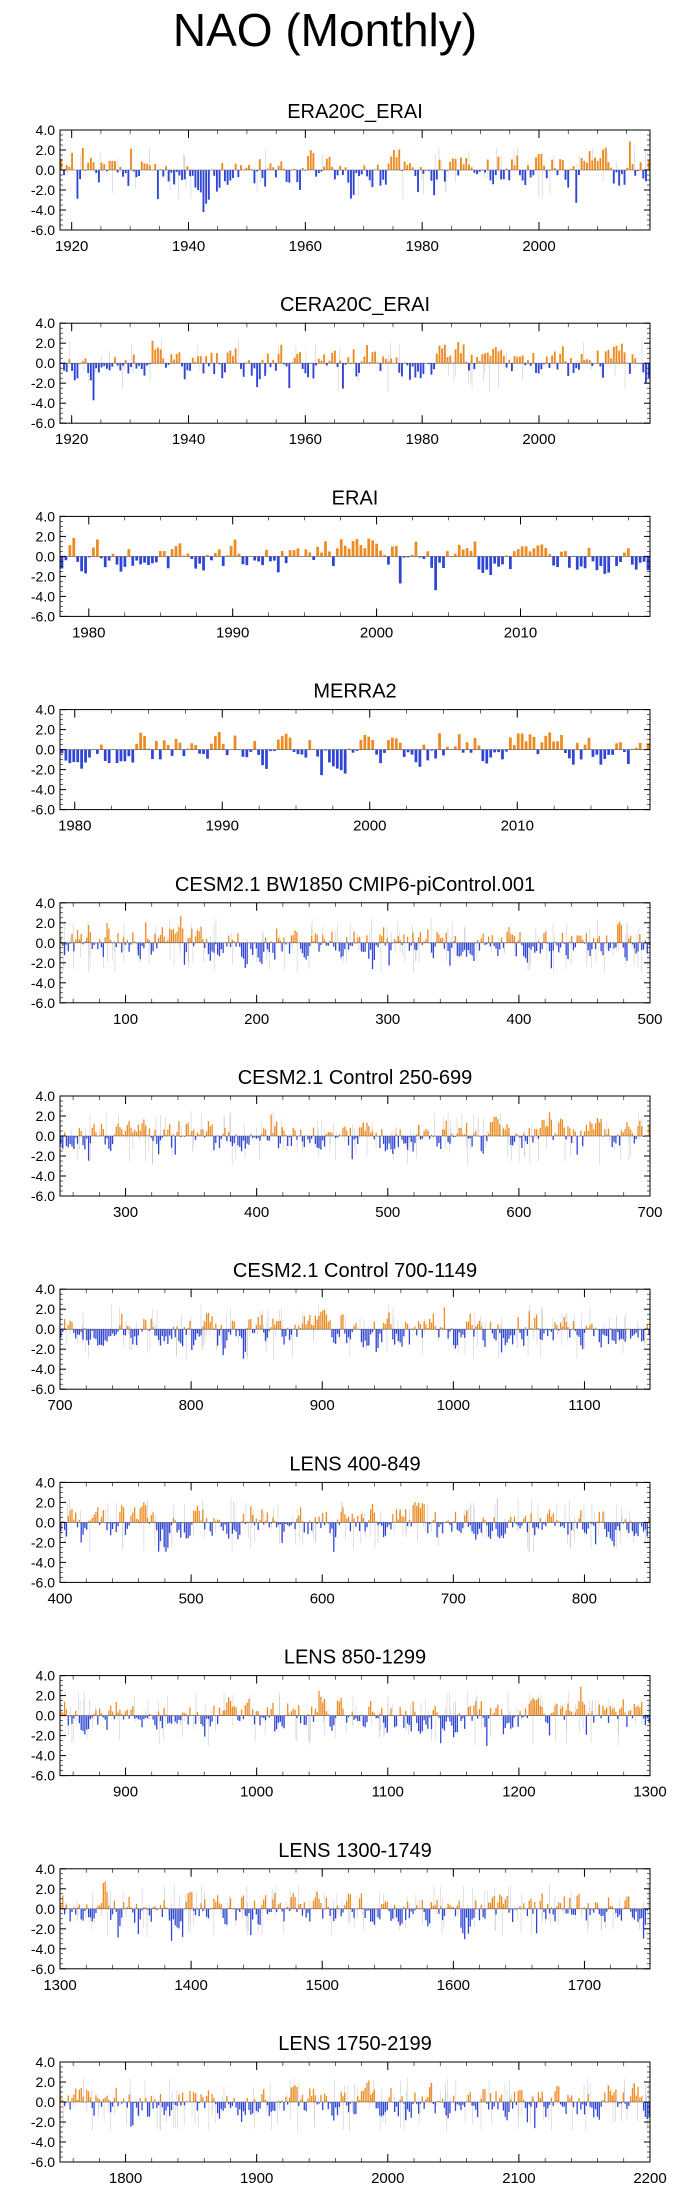 Image resolution: width=675 pixels, height=2207 pixels. What do you see at coordinates (43, 190) in the screenshot?
I see `y-tick-label: -2.0` at bounding box center [43, 190].